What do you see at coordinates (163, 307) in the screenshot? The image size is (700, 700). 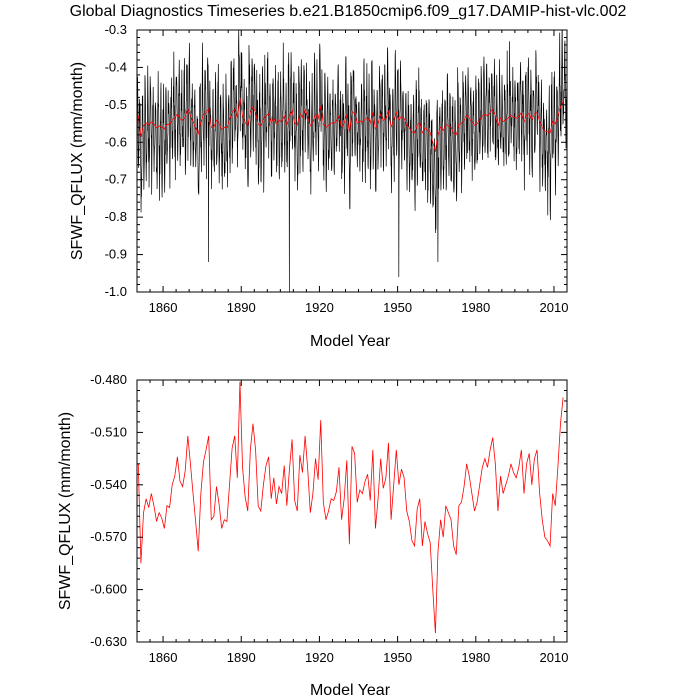 I see `top-x-tick-label: 1860` at bounding box center [163, 307].